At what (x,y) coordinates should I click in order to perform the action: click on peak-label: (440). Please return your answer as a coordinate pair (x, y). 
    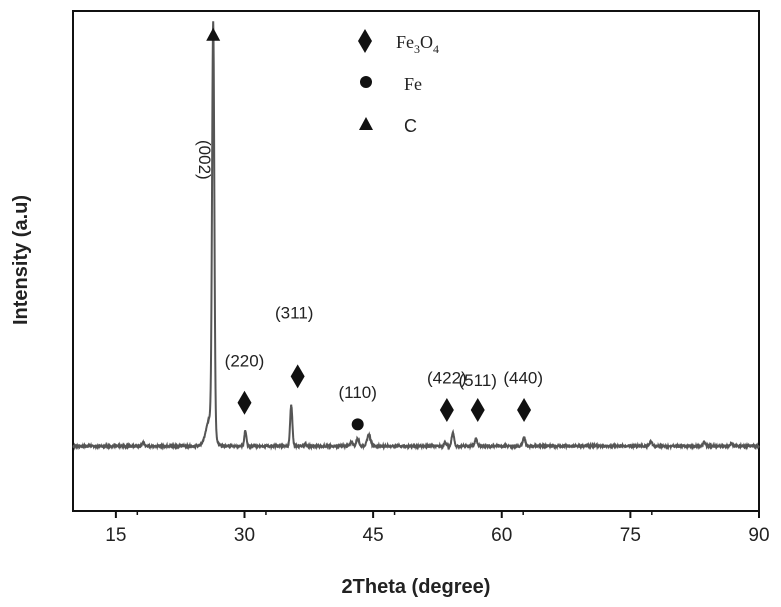
    Looking at the image, I should click on (523, 378).